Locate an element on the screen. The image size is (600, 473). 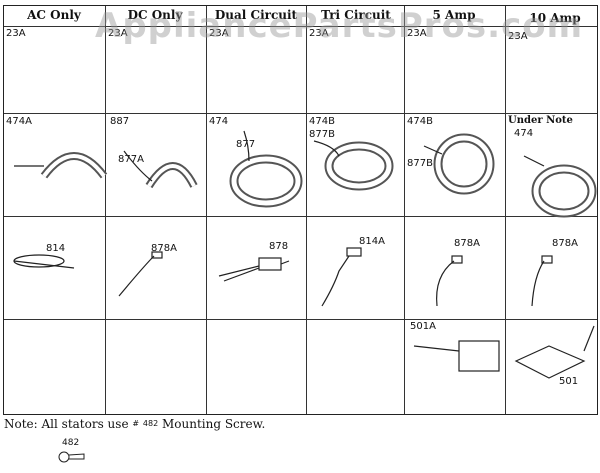
part-label: 877 is located at coordinates (246, 144).